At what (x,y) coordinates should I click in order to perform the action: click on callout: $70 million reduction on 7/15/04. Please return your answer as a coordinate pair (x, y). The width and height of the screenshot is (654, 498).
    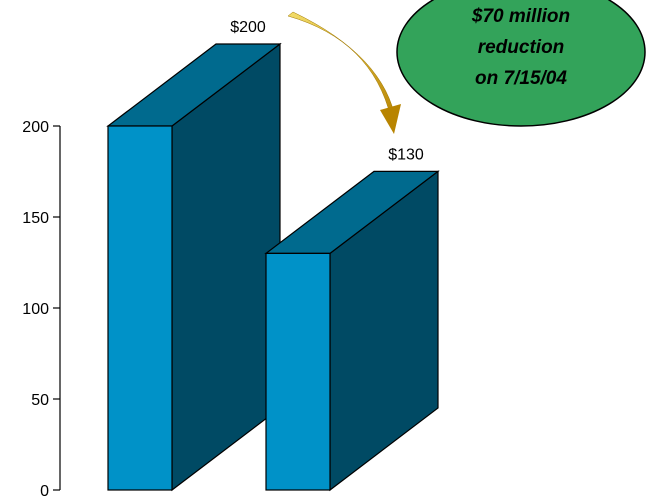
    Looking at the image, I should click on (521, 63).